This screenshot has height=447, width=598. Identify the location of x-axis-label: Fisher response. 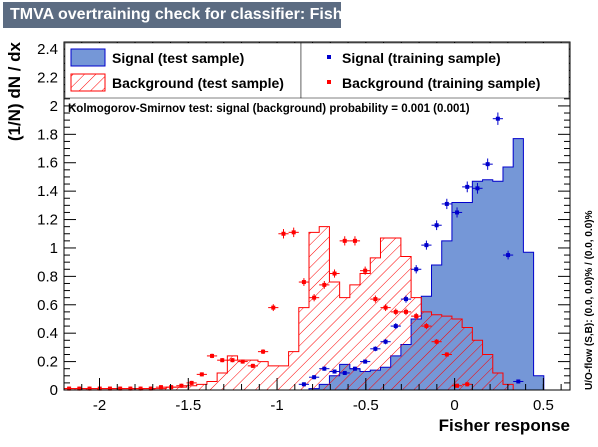
(504, 425).